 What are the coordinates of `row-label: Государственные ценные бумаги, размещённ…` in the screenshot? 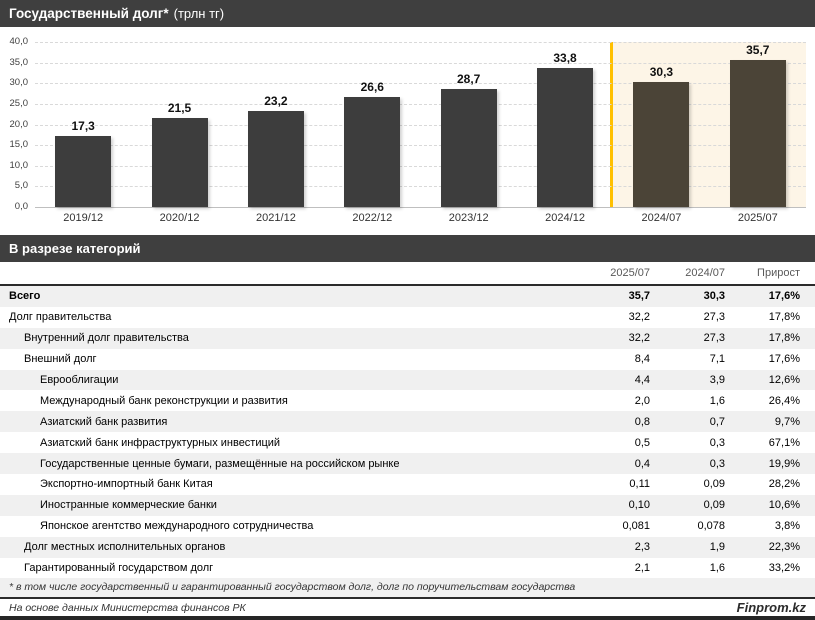 It's located at (220, 463).